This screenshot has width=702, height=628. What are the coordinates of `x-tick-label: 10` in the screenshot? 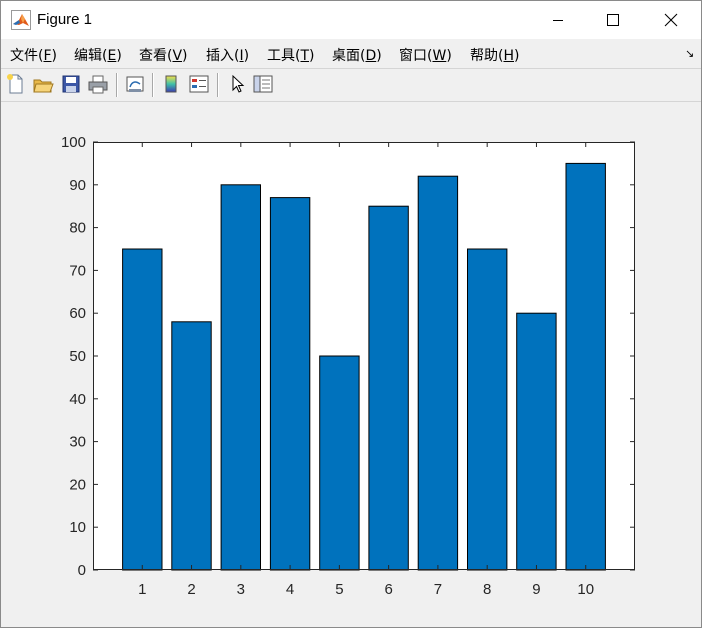 It's located at (585, 589).